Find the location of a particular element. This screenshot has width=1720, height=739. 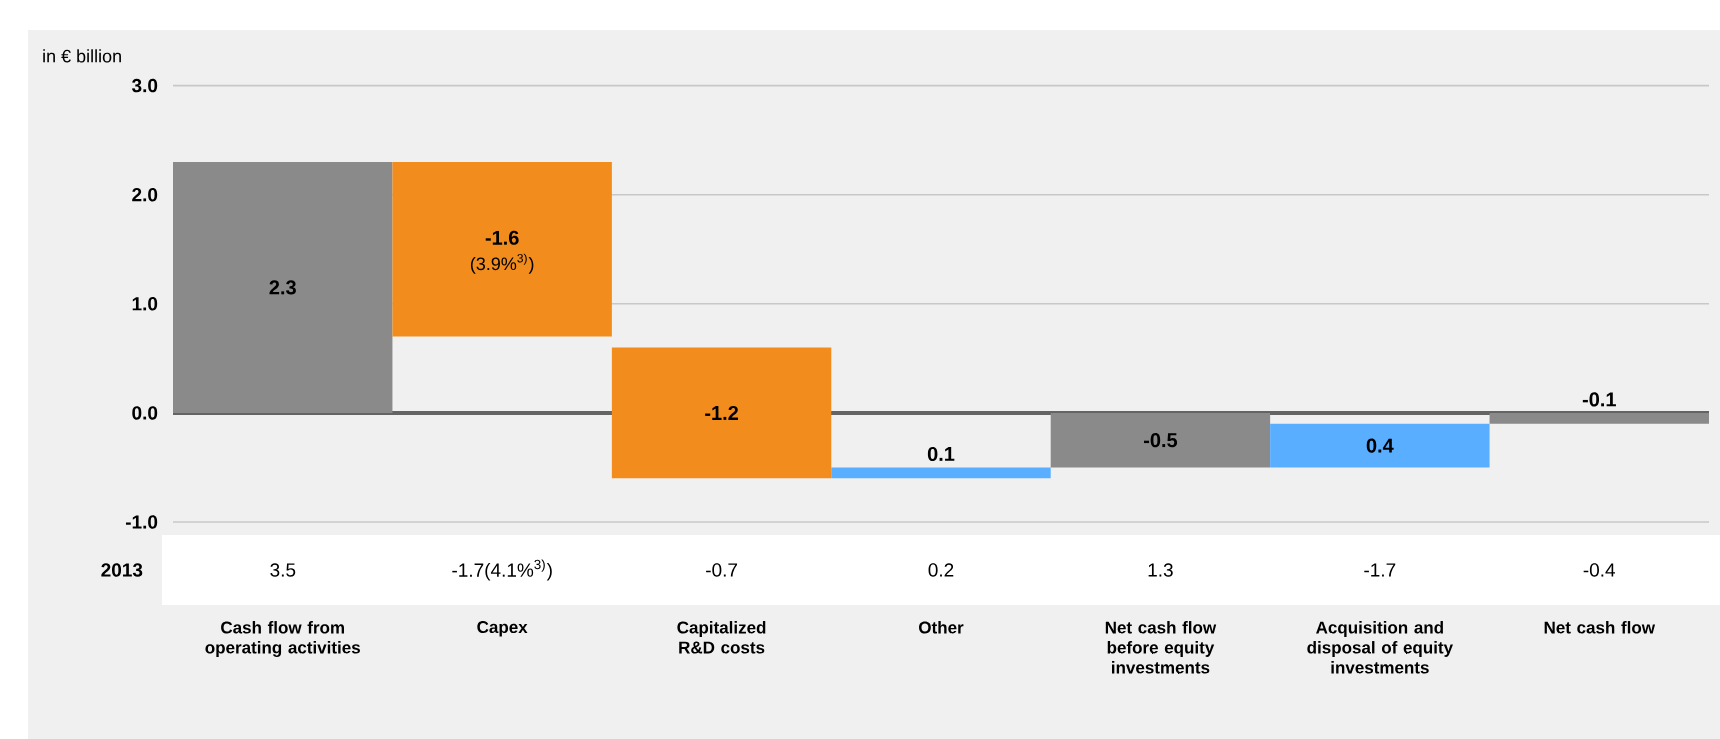

text: -0.4 is located at coordinates (1599, 570).